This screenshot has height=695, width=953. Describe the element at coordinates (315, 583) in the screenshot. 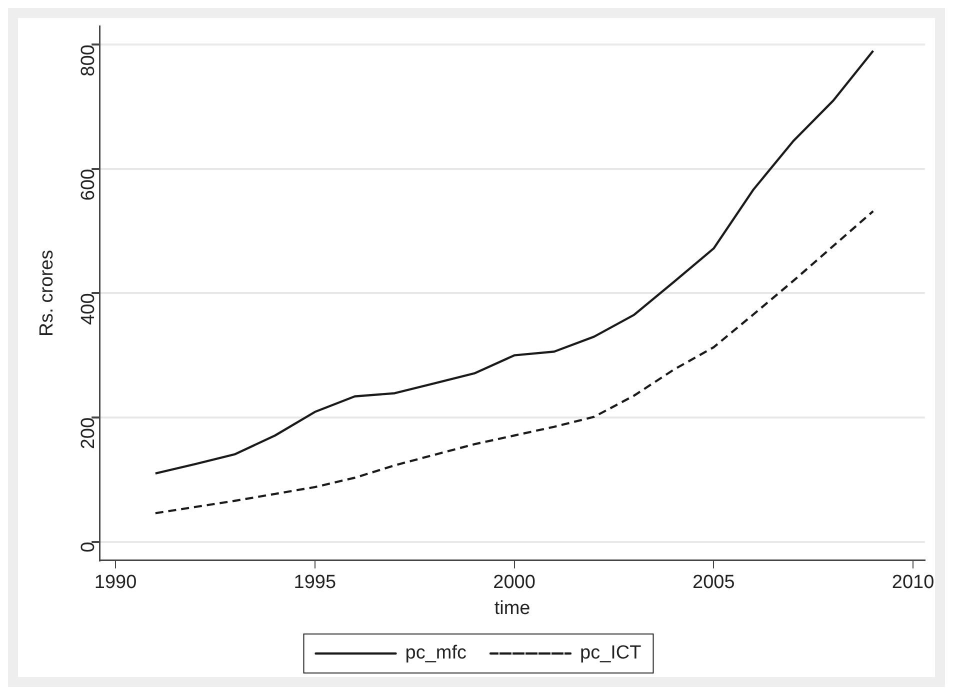

I see `x-tick-label: 1995` at that location.